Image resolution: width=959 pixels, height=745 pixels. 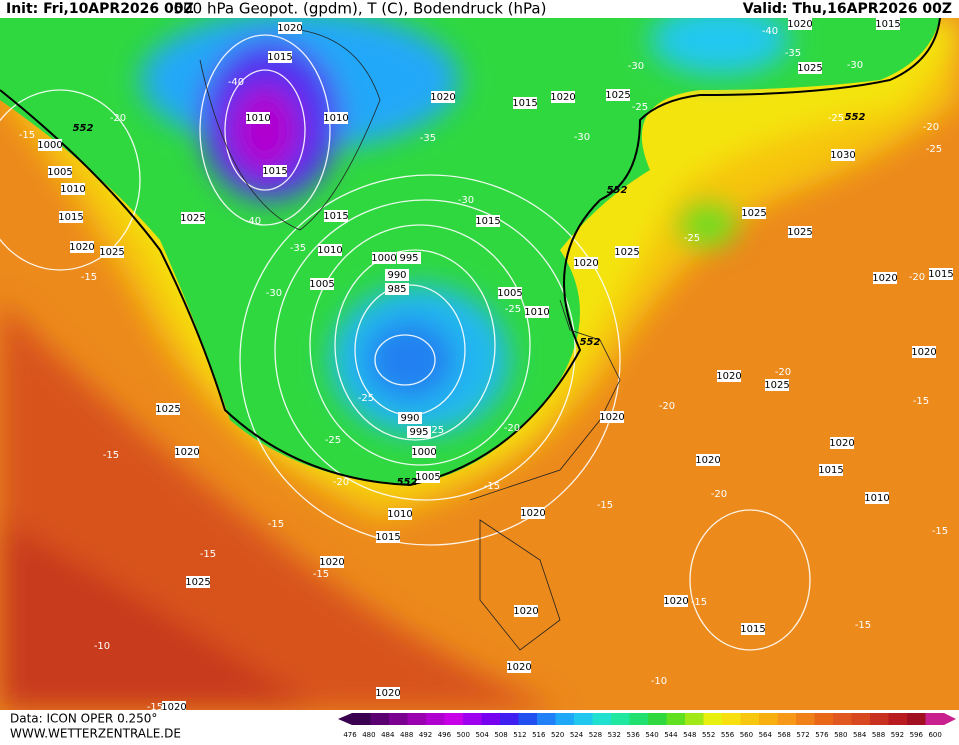 I want to click on colorbar-label: 520, so click(x=557, y=735).